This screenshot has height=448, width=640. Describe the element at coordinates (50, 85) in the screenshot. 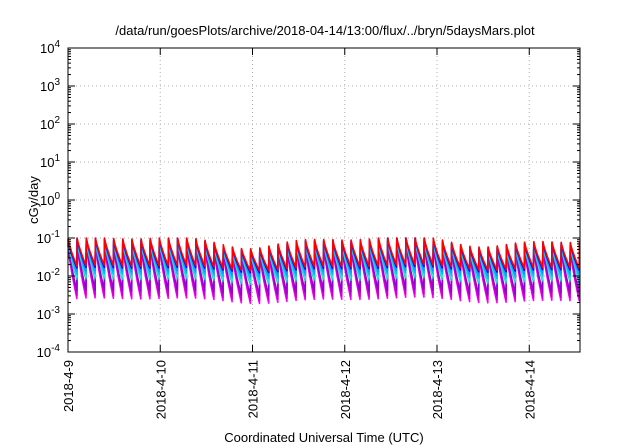

I see `y-tick-label: 10³` at that location.